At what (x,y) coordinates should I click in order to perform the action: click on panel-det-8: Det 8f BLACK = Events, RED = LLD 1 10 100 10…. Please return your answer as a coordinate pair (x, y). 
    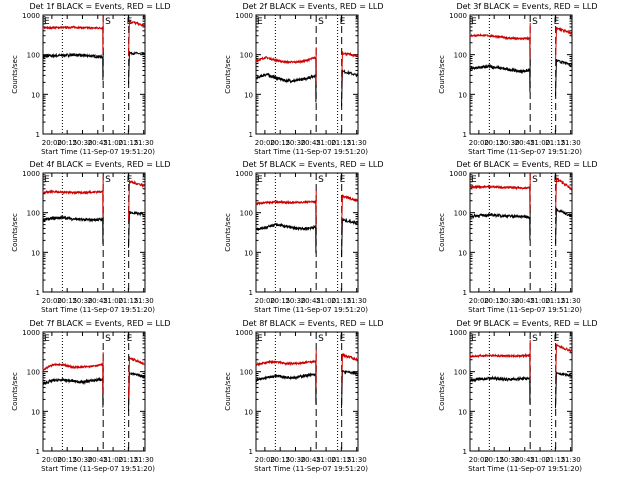
    Looking at the image, I should click on (304, 396).